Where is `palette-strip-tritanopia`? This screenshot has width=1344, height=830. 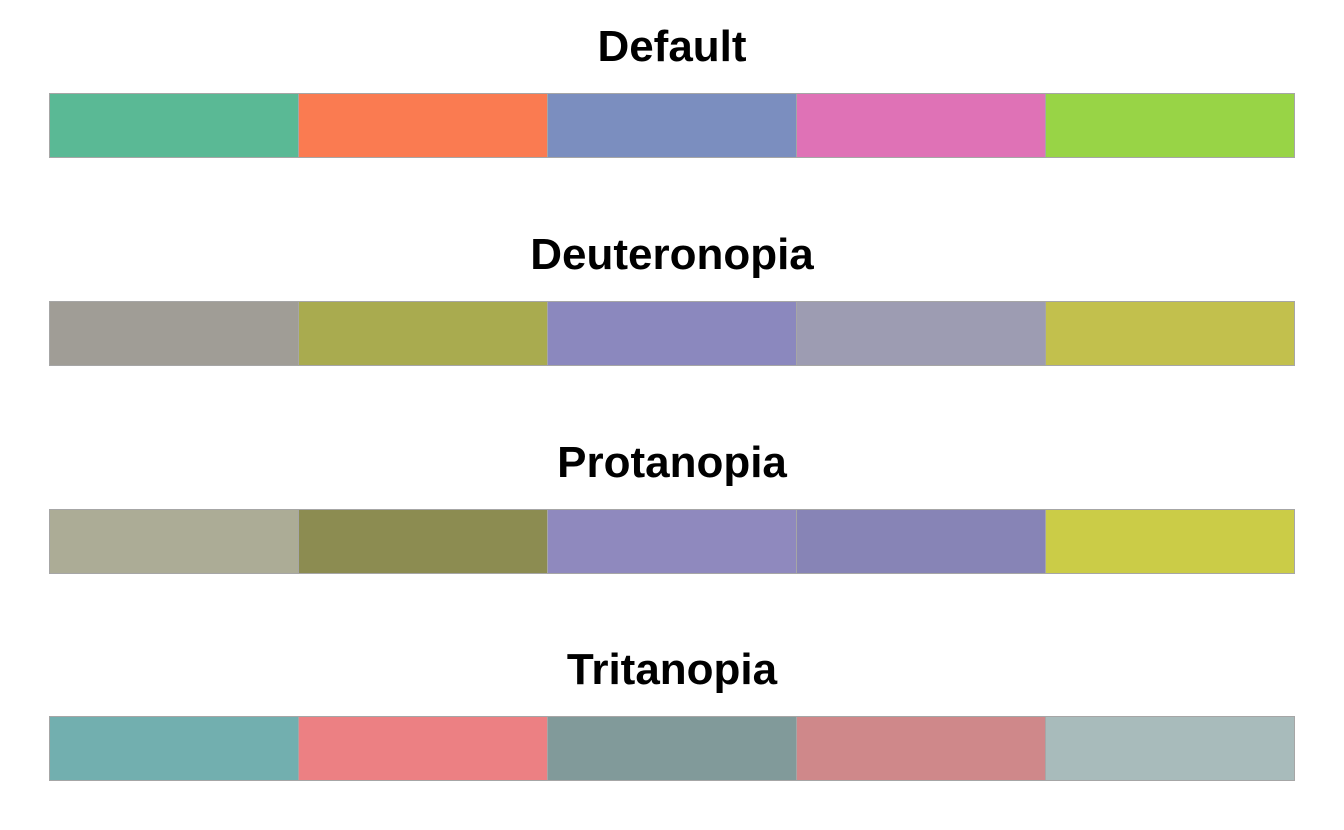
palette-strip-tritanopia is located at coordinates (672, 748).